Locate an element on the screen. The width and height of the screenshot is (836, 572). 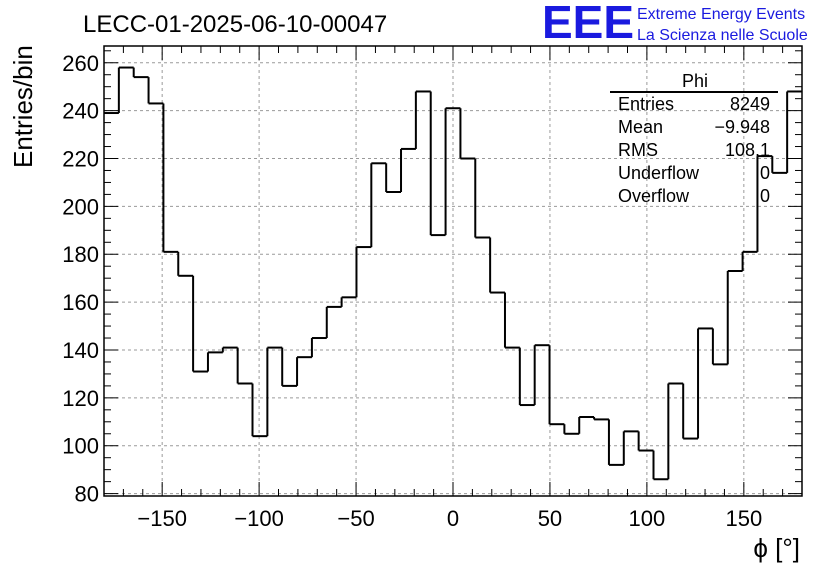
y-tick-label: 100 is located at coordinates (80, 446).